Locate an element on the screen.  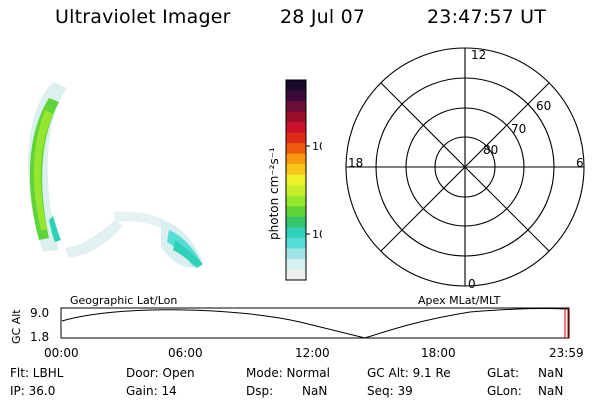
xtick-1800: 18:00 is located at coordinates (438, 353).